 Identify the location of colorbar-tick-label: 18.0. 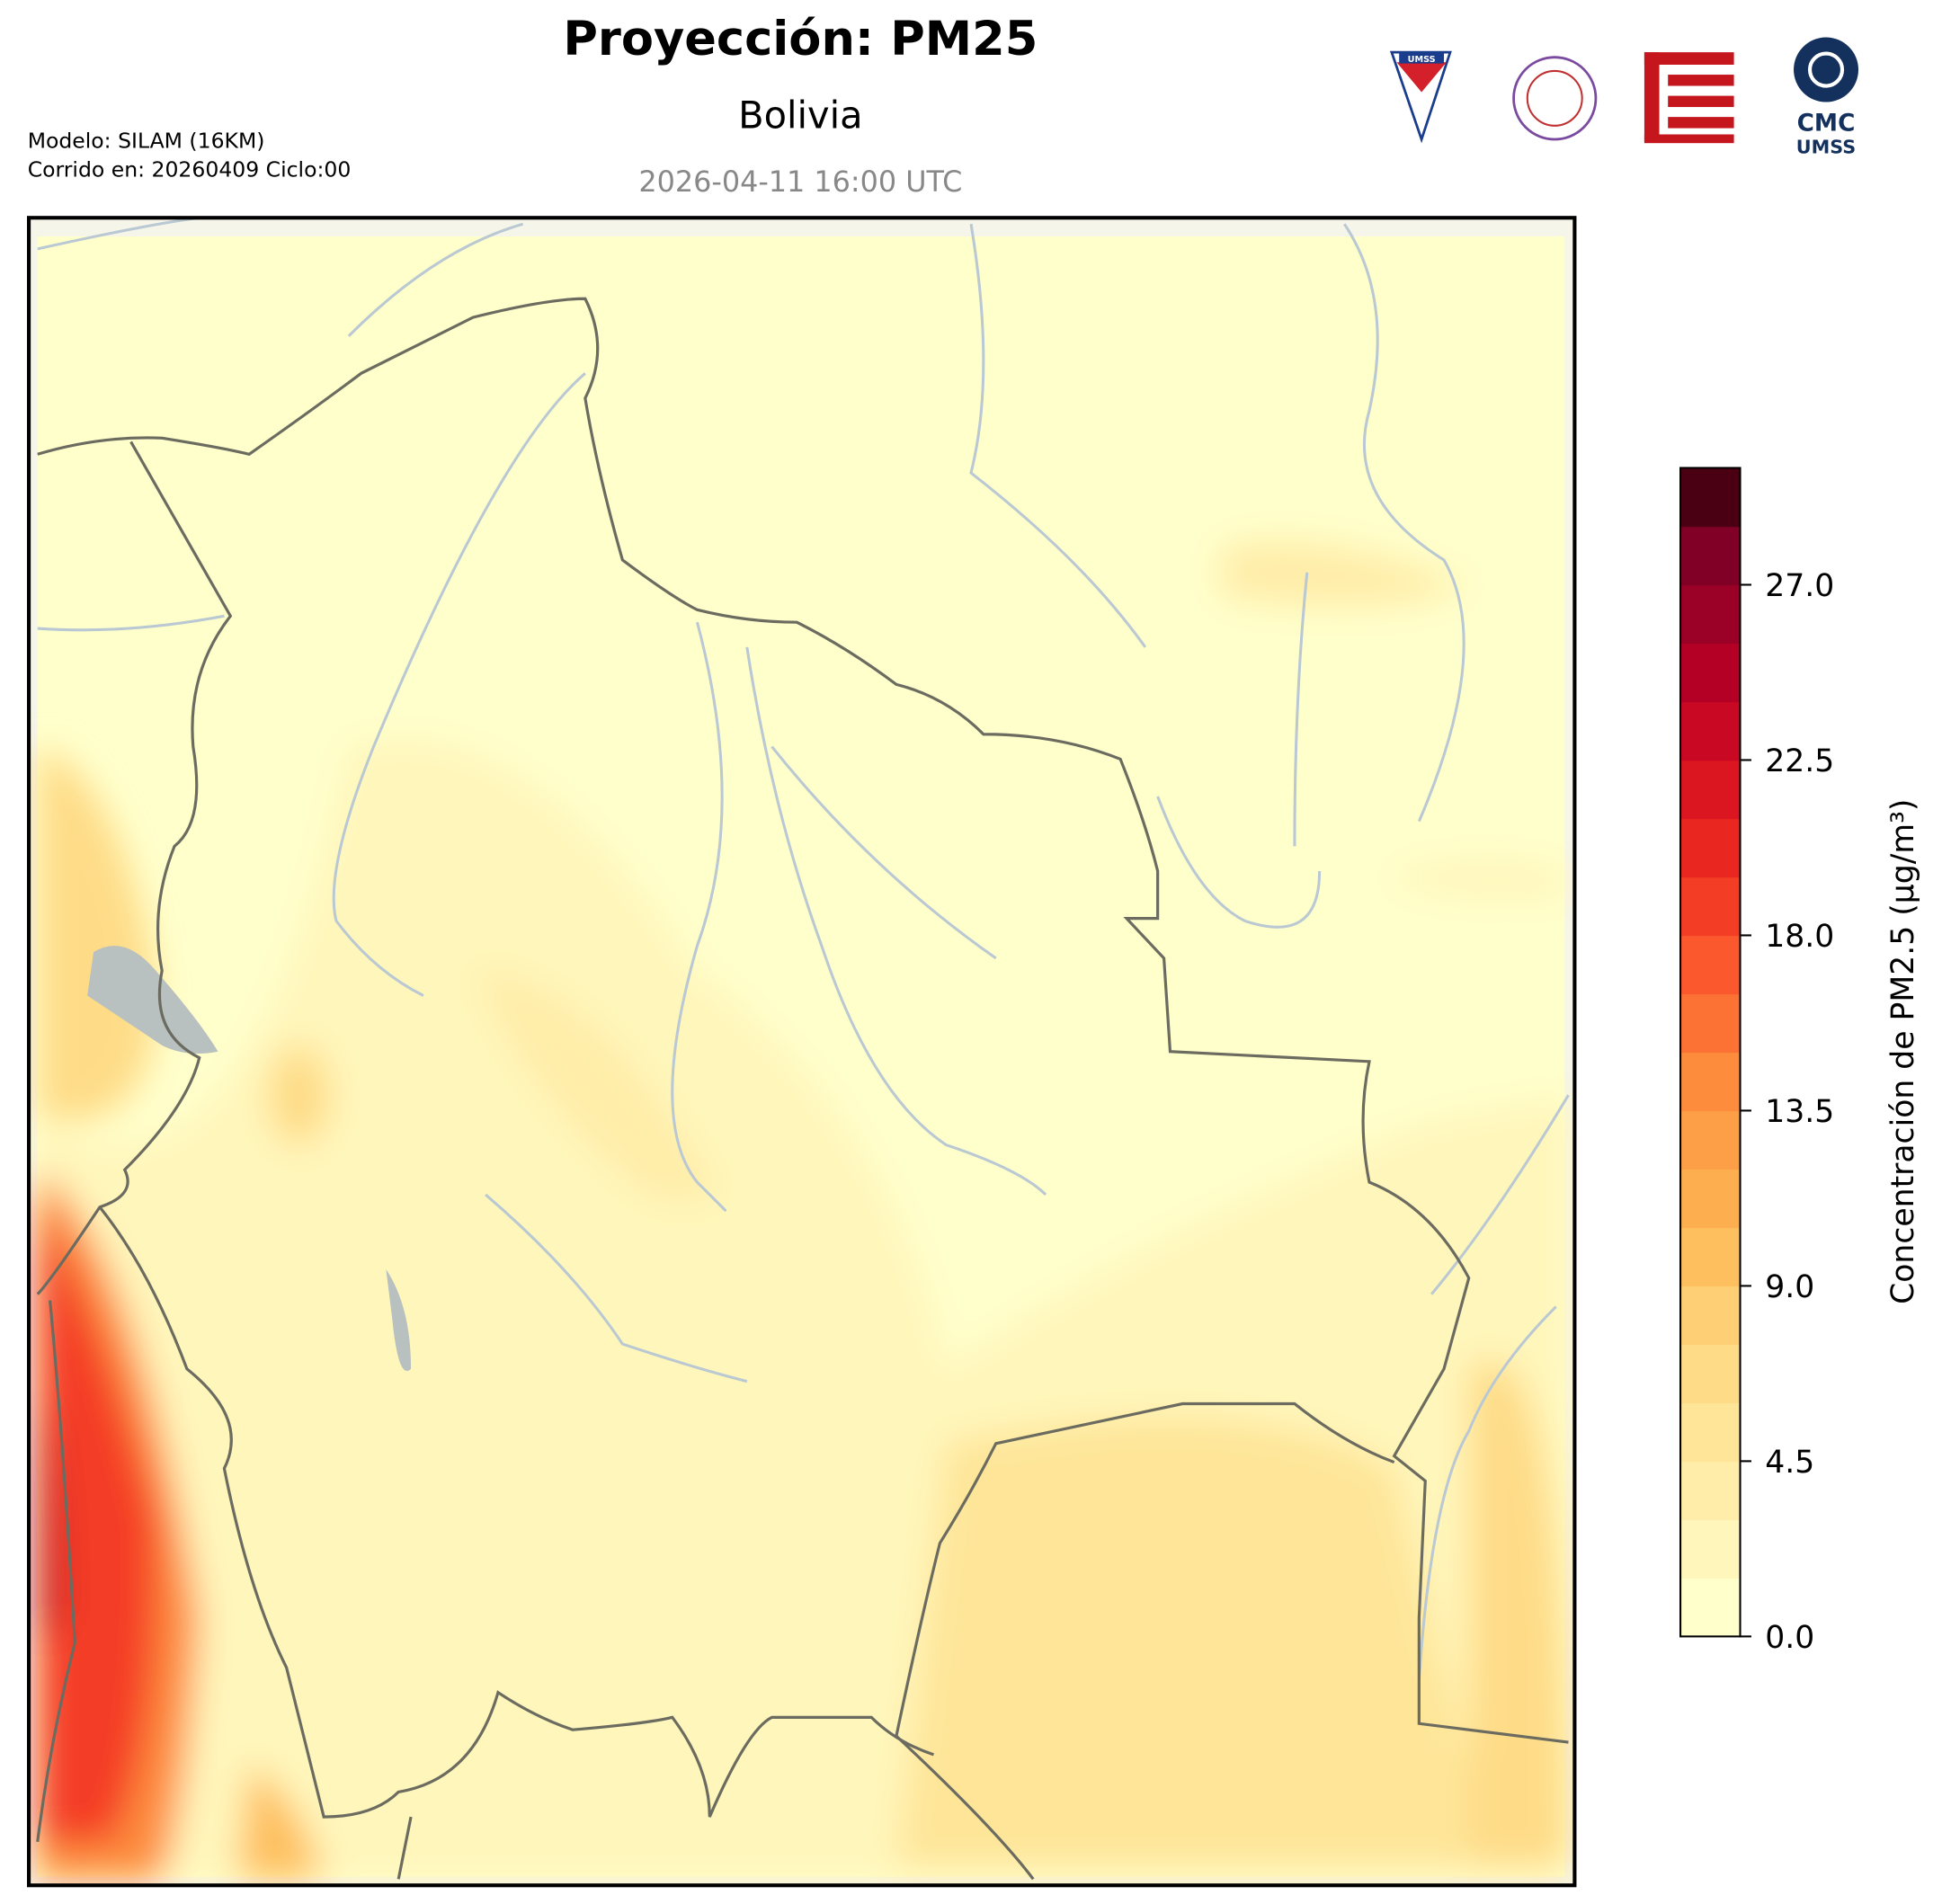
(1799, 937).